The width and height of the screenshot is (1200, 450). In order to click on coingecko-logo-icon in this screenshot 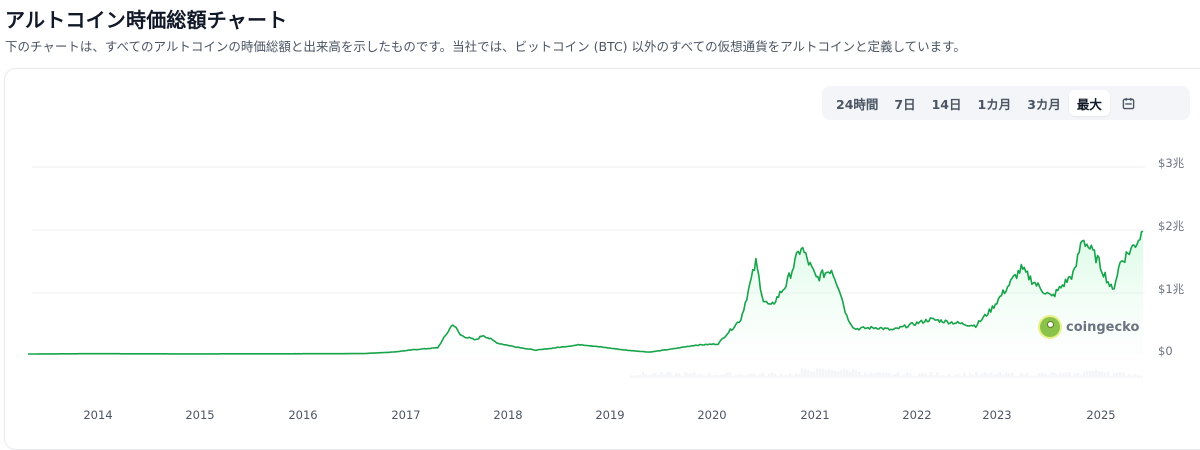, I will do `click(1050, 327)`.